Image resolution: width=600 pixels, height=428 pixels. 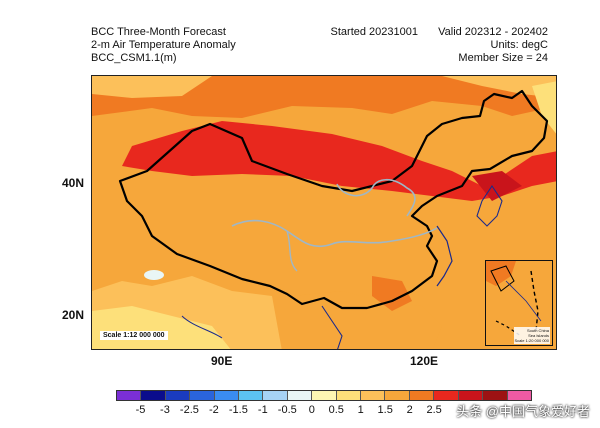 What do you see at coordinates (424, 361) in the screenshot?
I see `lon-label-120e: 120E` at bounding box center [424, 361].